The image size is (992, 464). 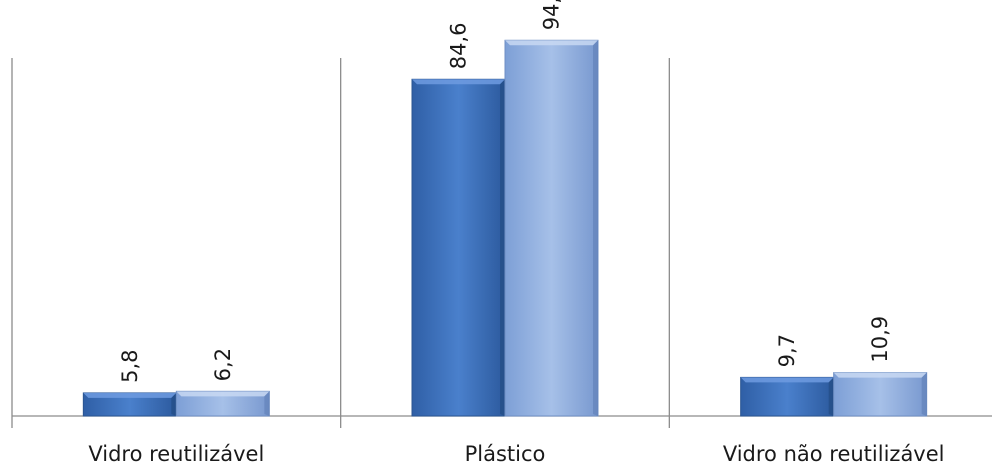 I want to click on category-label: Vidro não reutilizável, so click(x=834, y=453).